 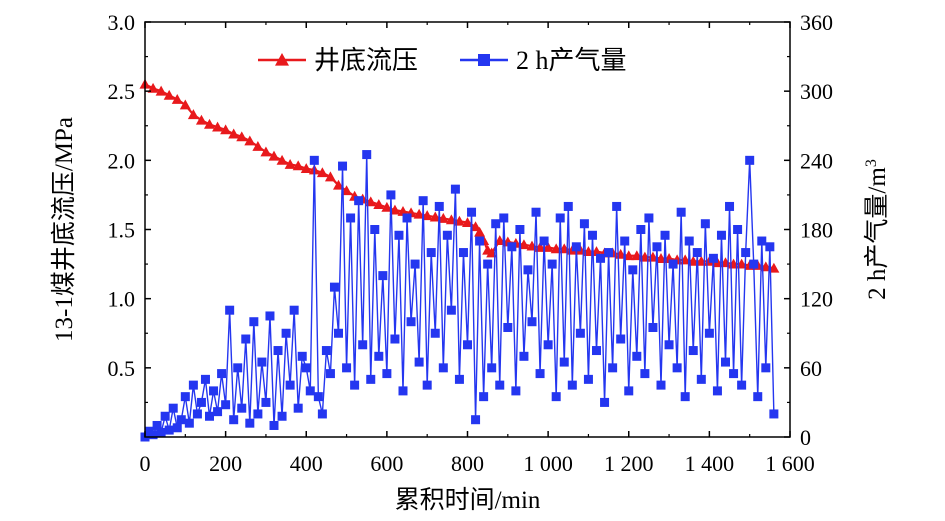 What do you see at coordinates (122, 299) in the screenshot?
I see `y-left-tick-label: 1.0` at bounding box center [122, 299].